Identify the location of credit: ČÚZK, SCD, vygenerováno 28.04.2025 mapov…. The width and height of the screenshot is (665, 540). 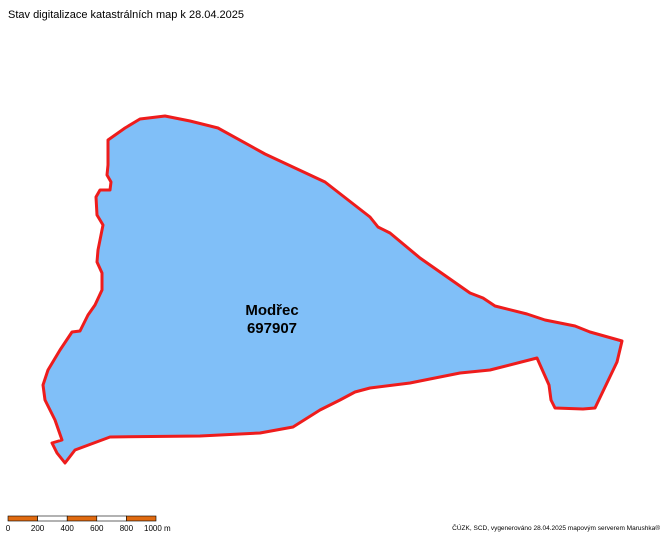
(556, 527).